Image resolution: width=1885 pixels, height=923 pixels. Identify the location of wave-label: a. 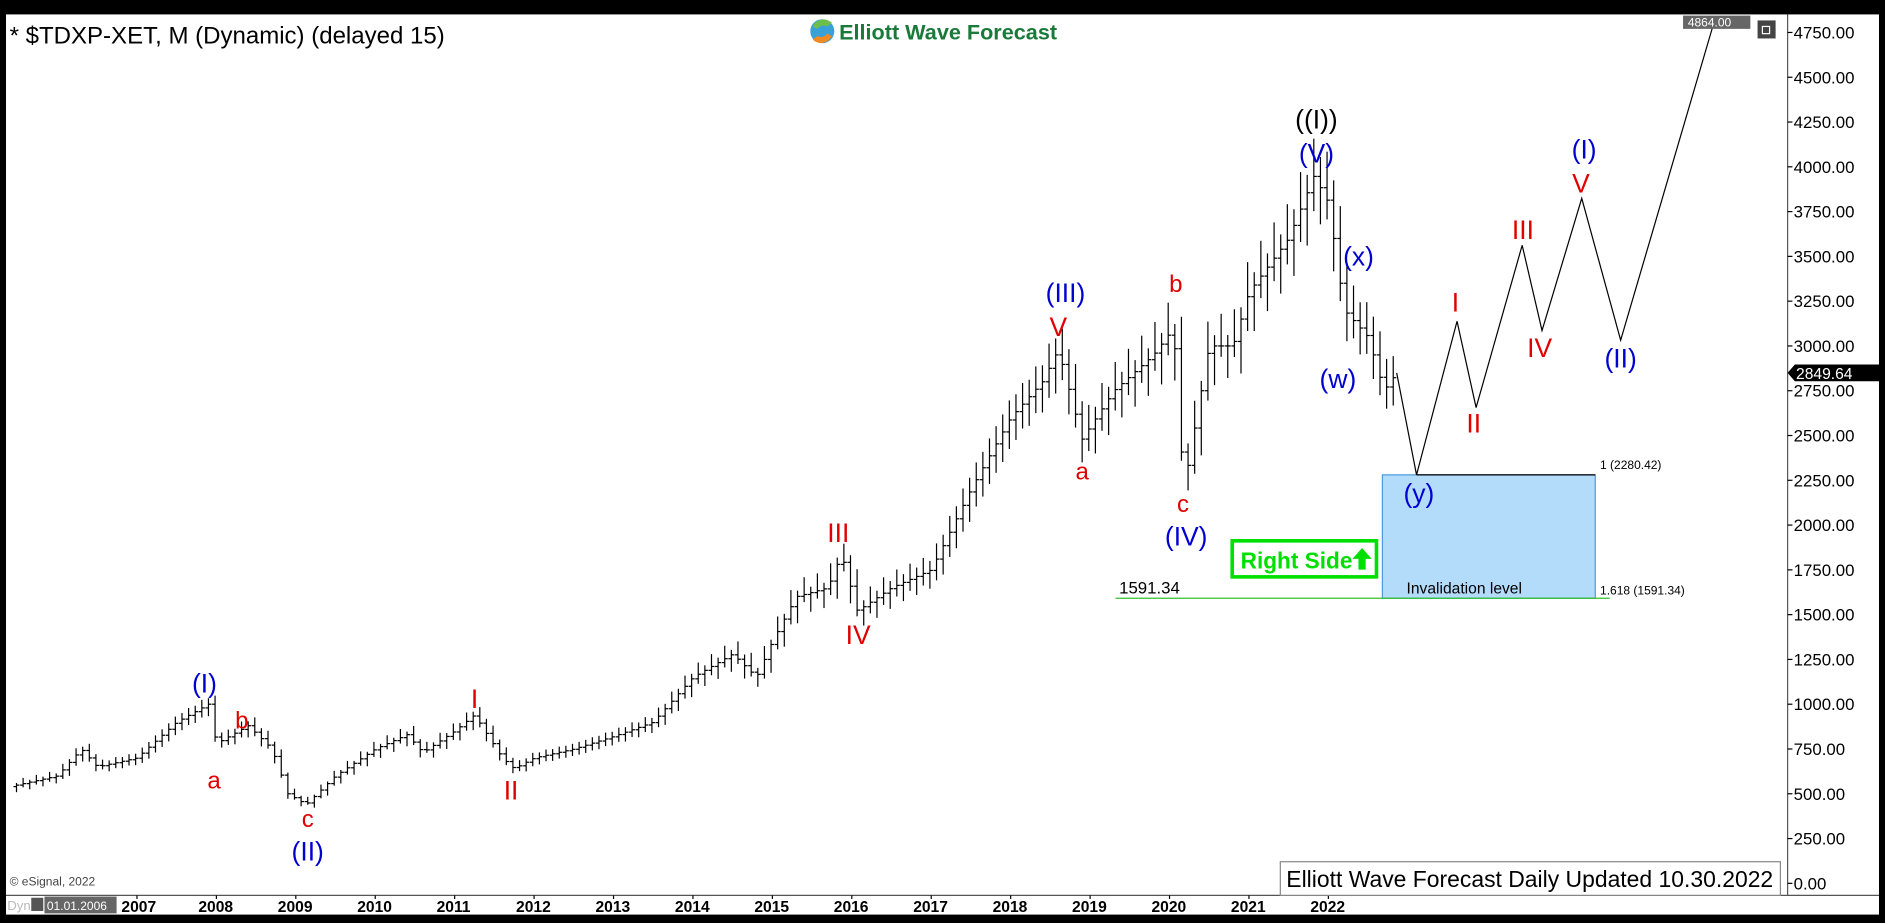
(214, 780).